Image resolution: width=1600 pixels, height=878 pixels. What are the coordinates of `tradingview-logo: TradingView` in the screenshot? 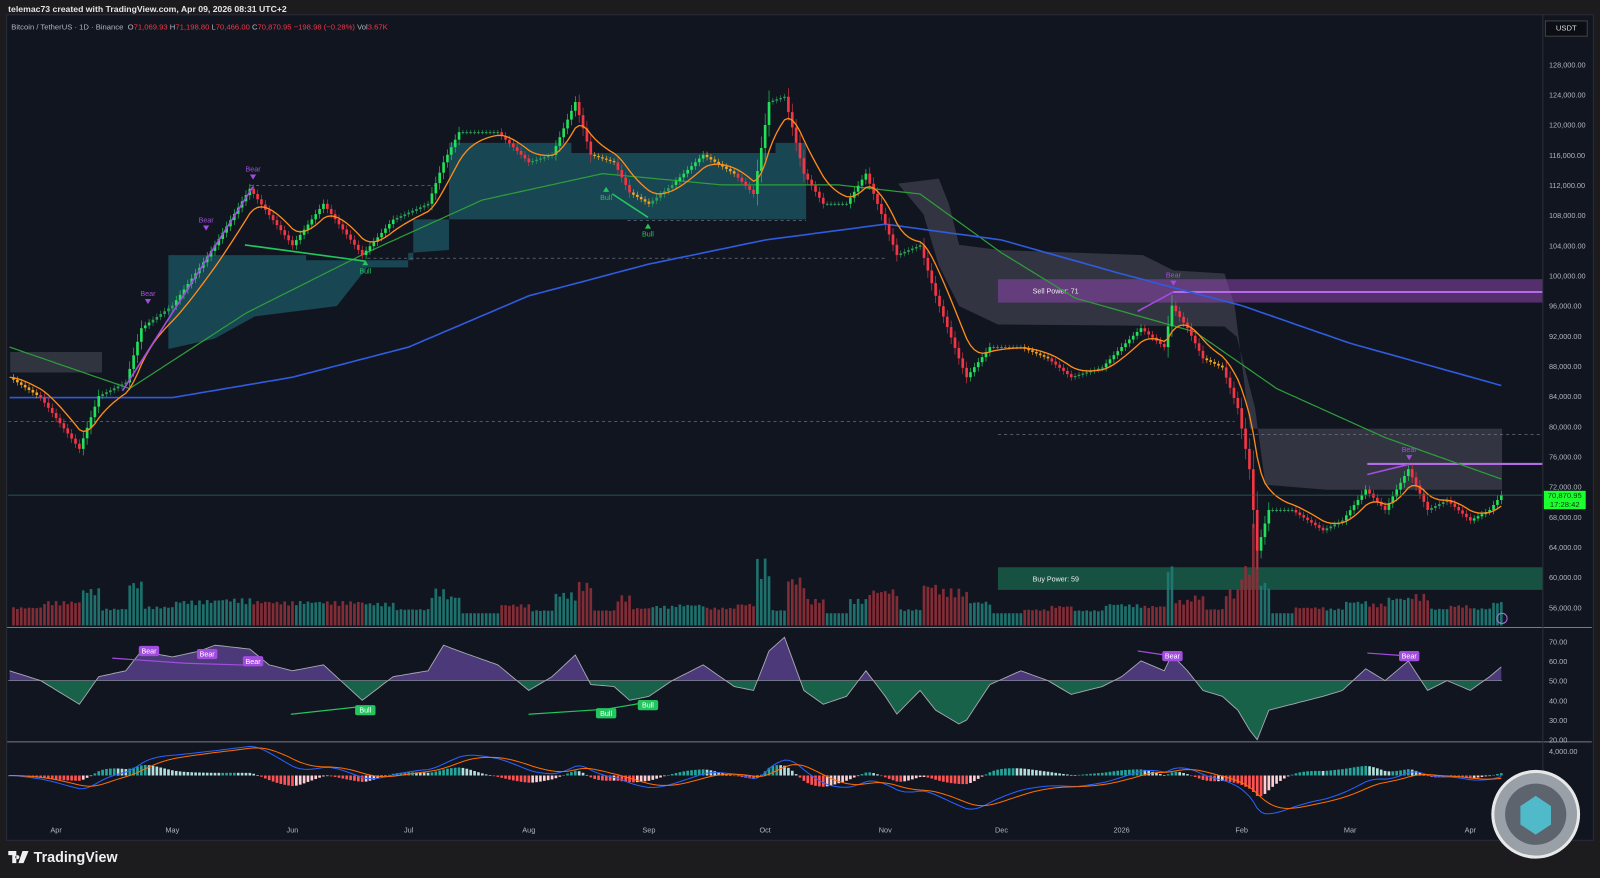 It's located at (63, 857).